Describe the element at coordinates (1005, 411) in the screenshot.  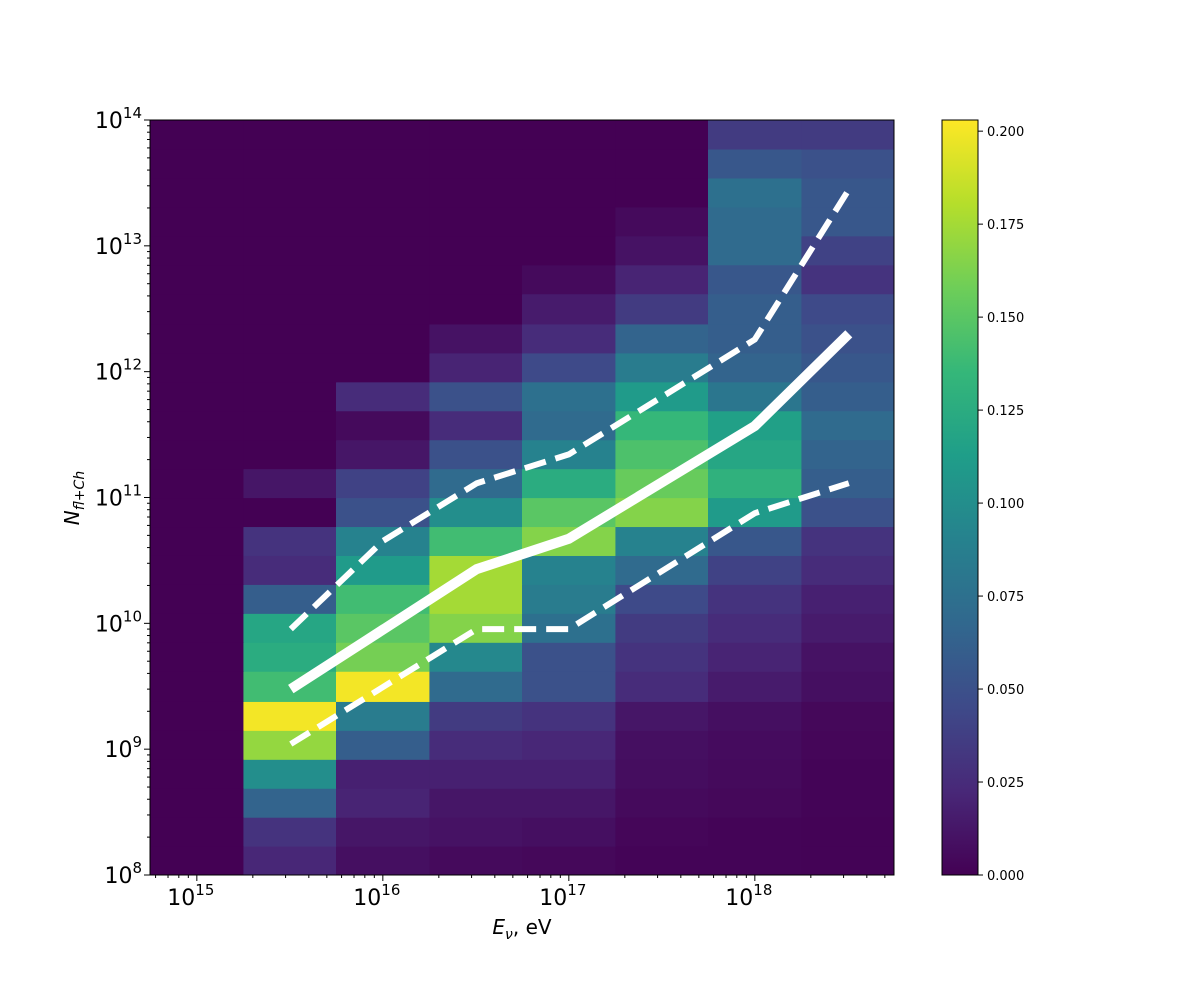
I see `colorbar-tick-label: 0.125` at that location.